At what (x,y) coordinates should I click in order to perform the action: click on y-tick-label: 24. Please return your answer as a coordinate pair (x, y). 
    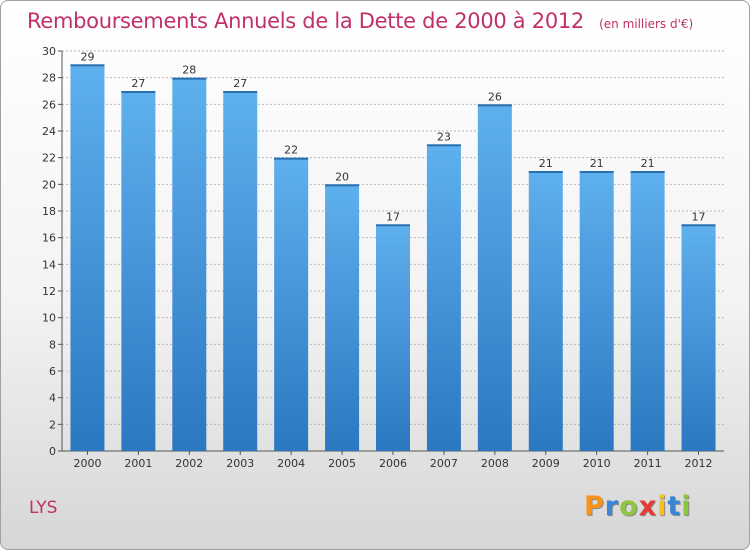
    Looking at the image, I should click on (49, 131).